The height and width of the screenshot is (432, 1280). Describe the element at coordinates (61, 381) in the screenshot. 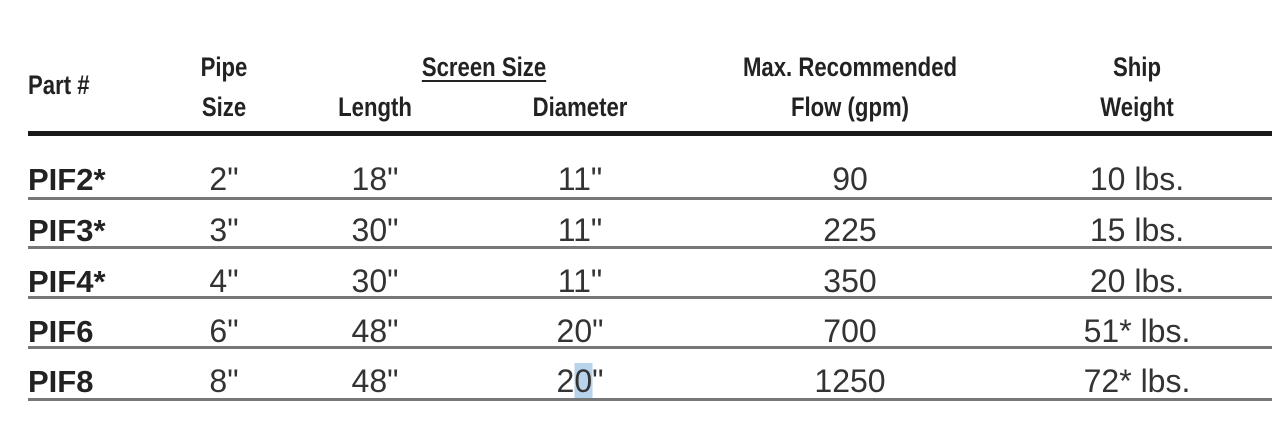

I see `cell-part: PIF8` at that location.